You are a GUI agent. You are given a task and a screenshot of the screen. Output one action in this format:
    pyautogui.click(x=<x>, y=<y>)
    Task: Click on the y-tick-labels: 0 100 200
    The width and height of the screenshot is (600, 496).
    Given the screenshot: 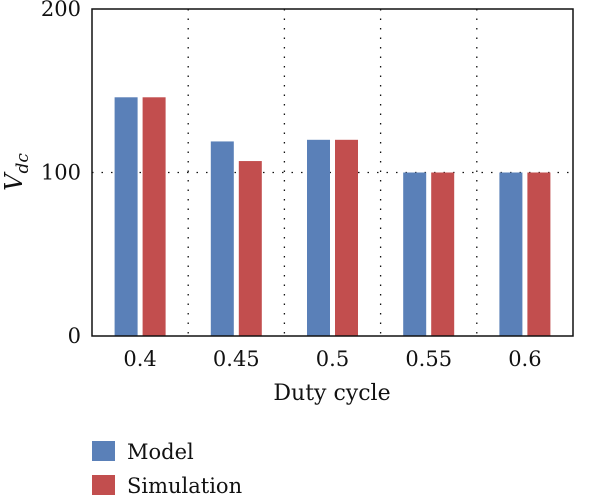 What is the action you would take?
    pyautogui.click(x=61, y=174)
    